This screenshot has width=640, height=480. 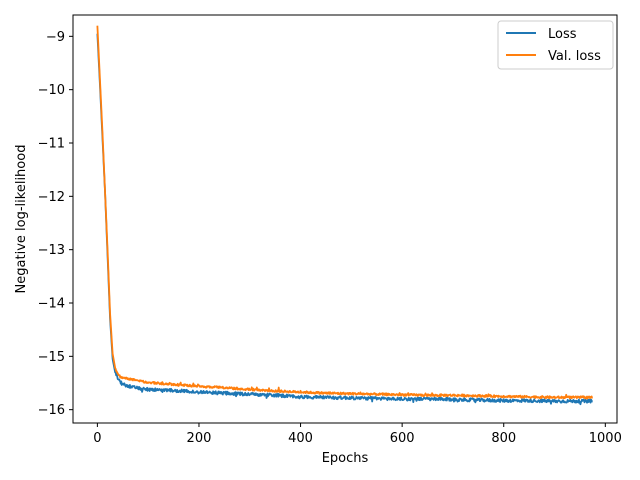 What do you see at coordinates (21, 219) in the screenshot?
I see `y-axis-label: Negative log-likelihood` at bounding box center [21, 219].